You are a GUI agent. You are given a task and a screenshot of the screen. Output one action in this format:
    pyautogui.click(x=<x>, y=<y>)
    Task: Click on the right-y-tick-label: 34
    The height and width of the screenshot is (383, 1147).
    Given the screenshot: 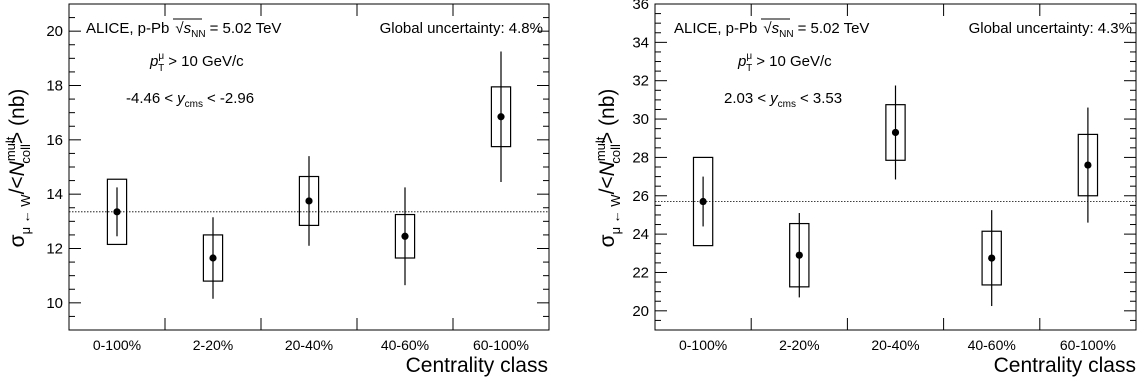 What is the action you would take?
    pyautogui.click(x=640, y=42)
    